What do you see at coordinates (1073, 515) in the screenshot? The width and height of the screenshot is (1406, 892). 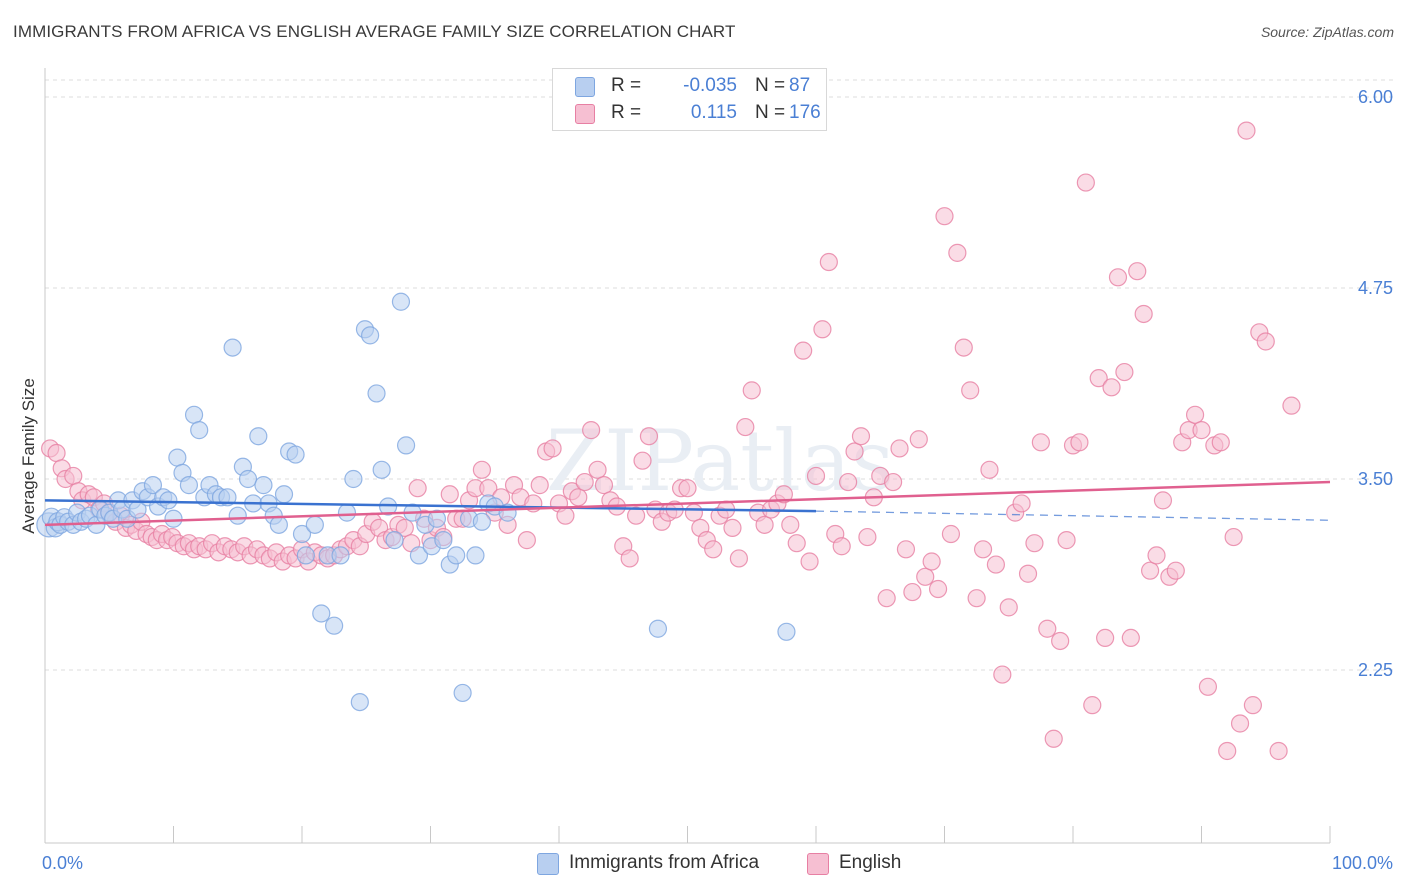 I see `africa-trend-extension` at bounding box center [1073, 515].